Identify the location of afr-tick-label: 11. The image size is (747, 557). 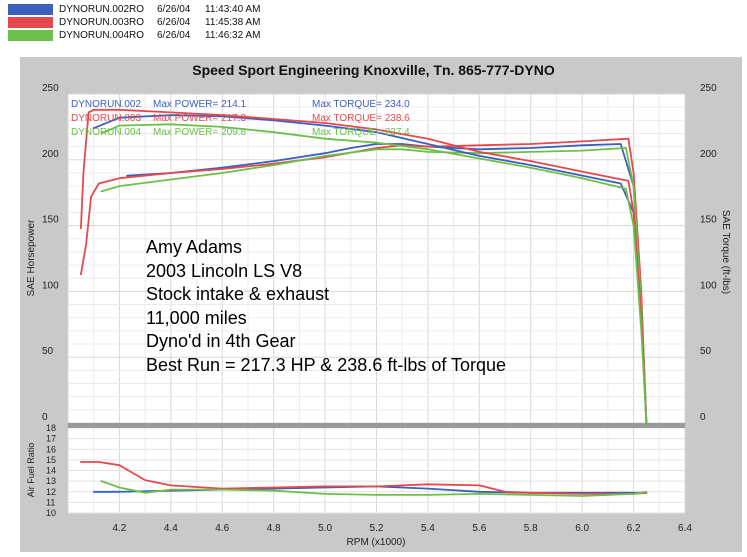
(50, 502).